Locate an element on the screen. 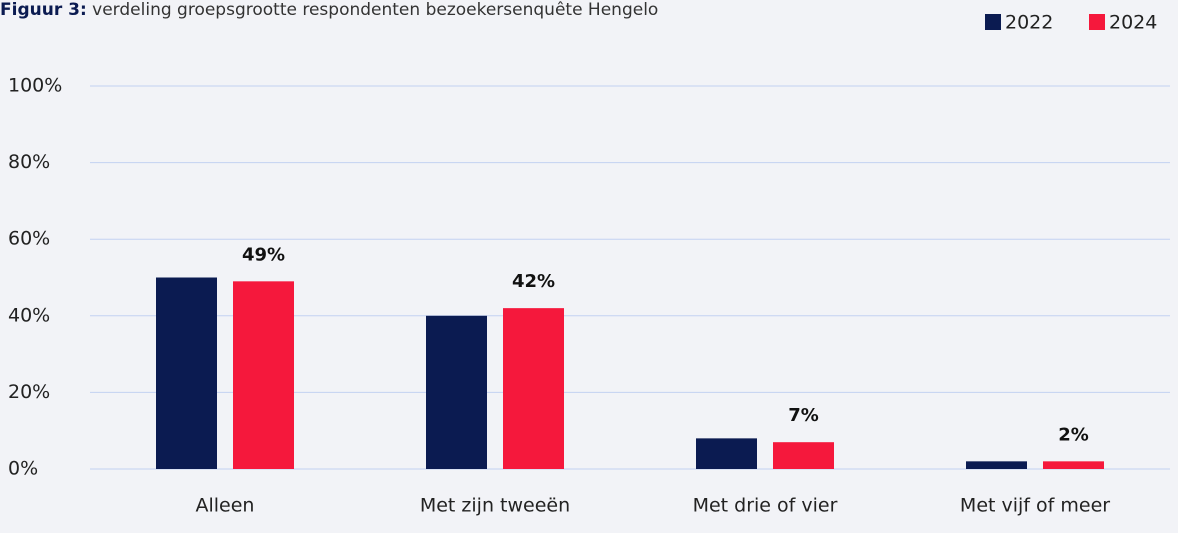  x-tick-label: Alleen is located at coordinates (225, 506).